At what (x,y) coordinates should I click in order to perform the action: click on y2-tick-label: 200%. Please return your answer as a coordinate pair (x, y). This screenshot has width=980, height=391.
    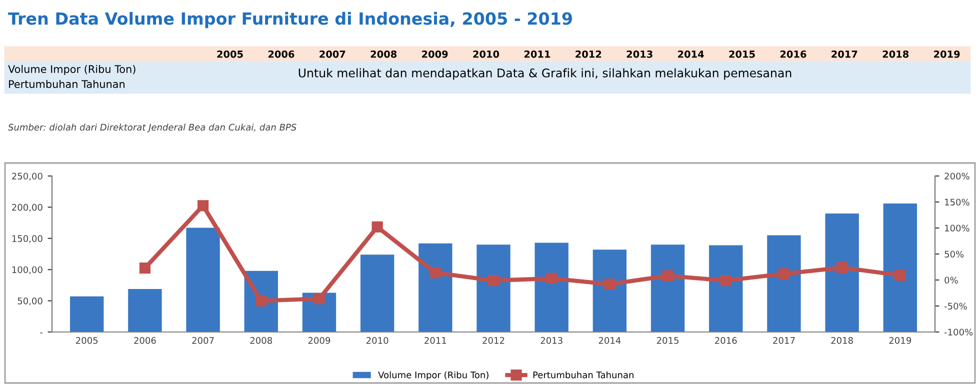
    Looking at the image, I should click on (957, 176).